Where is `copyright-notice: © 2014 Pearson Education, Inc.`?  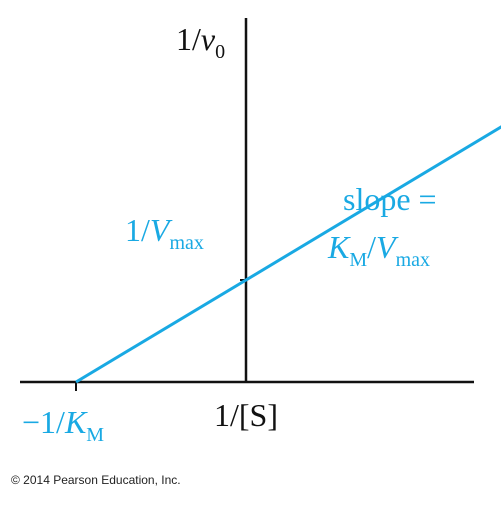
copyright-notice: © 2014 Pearson Education, Inc. is located at coordinates (96, 480).